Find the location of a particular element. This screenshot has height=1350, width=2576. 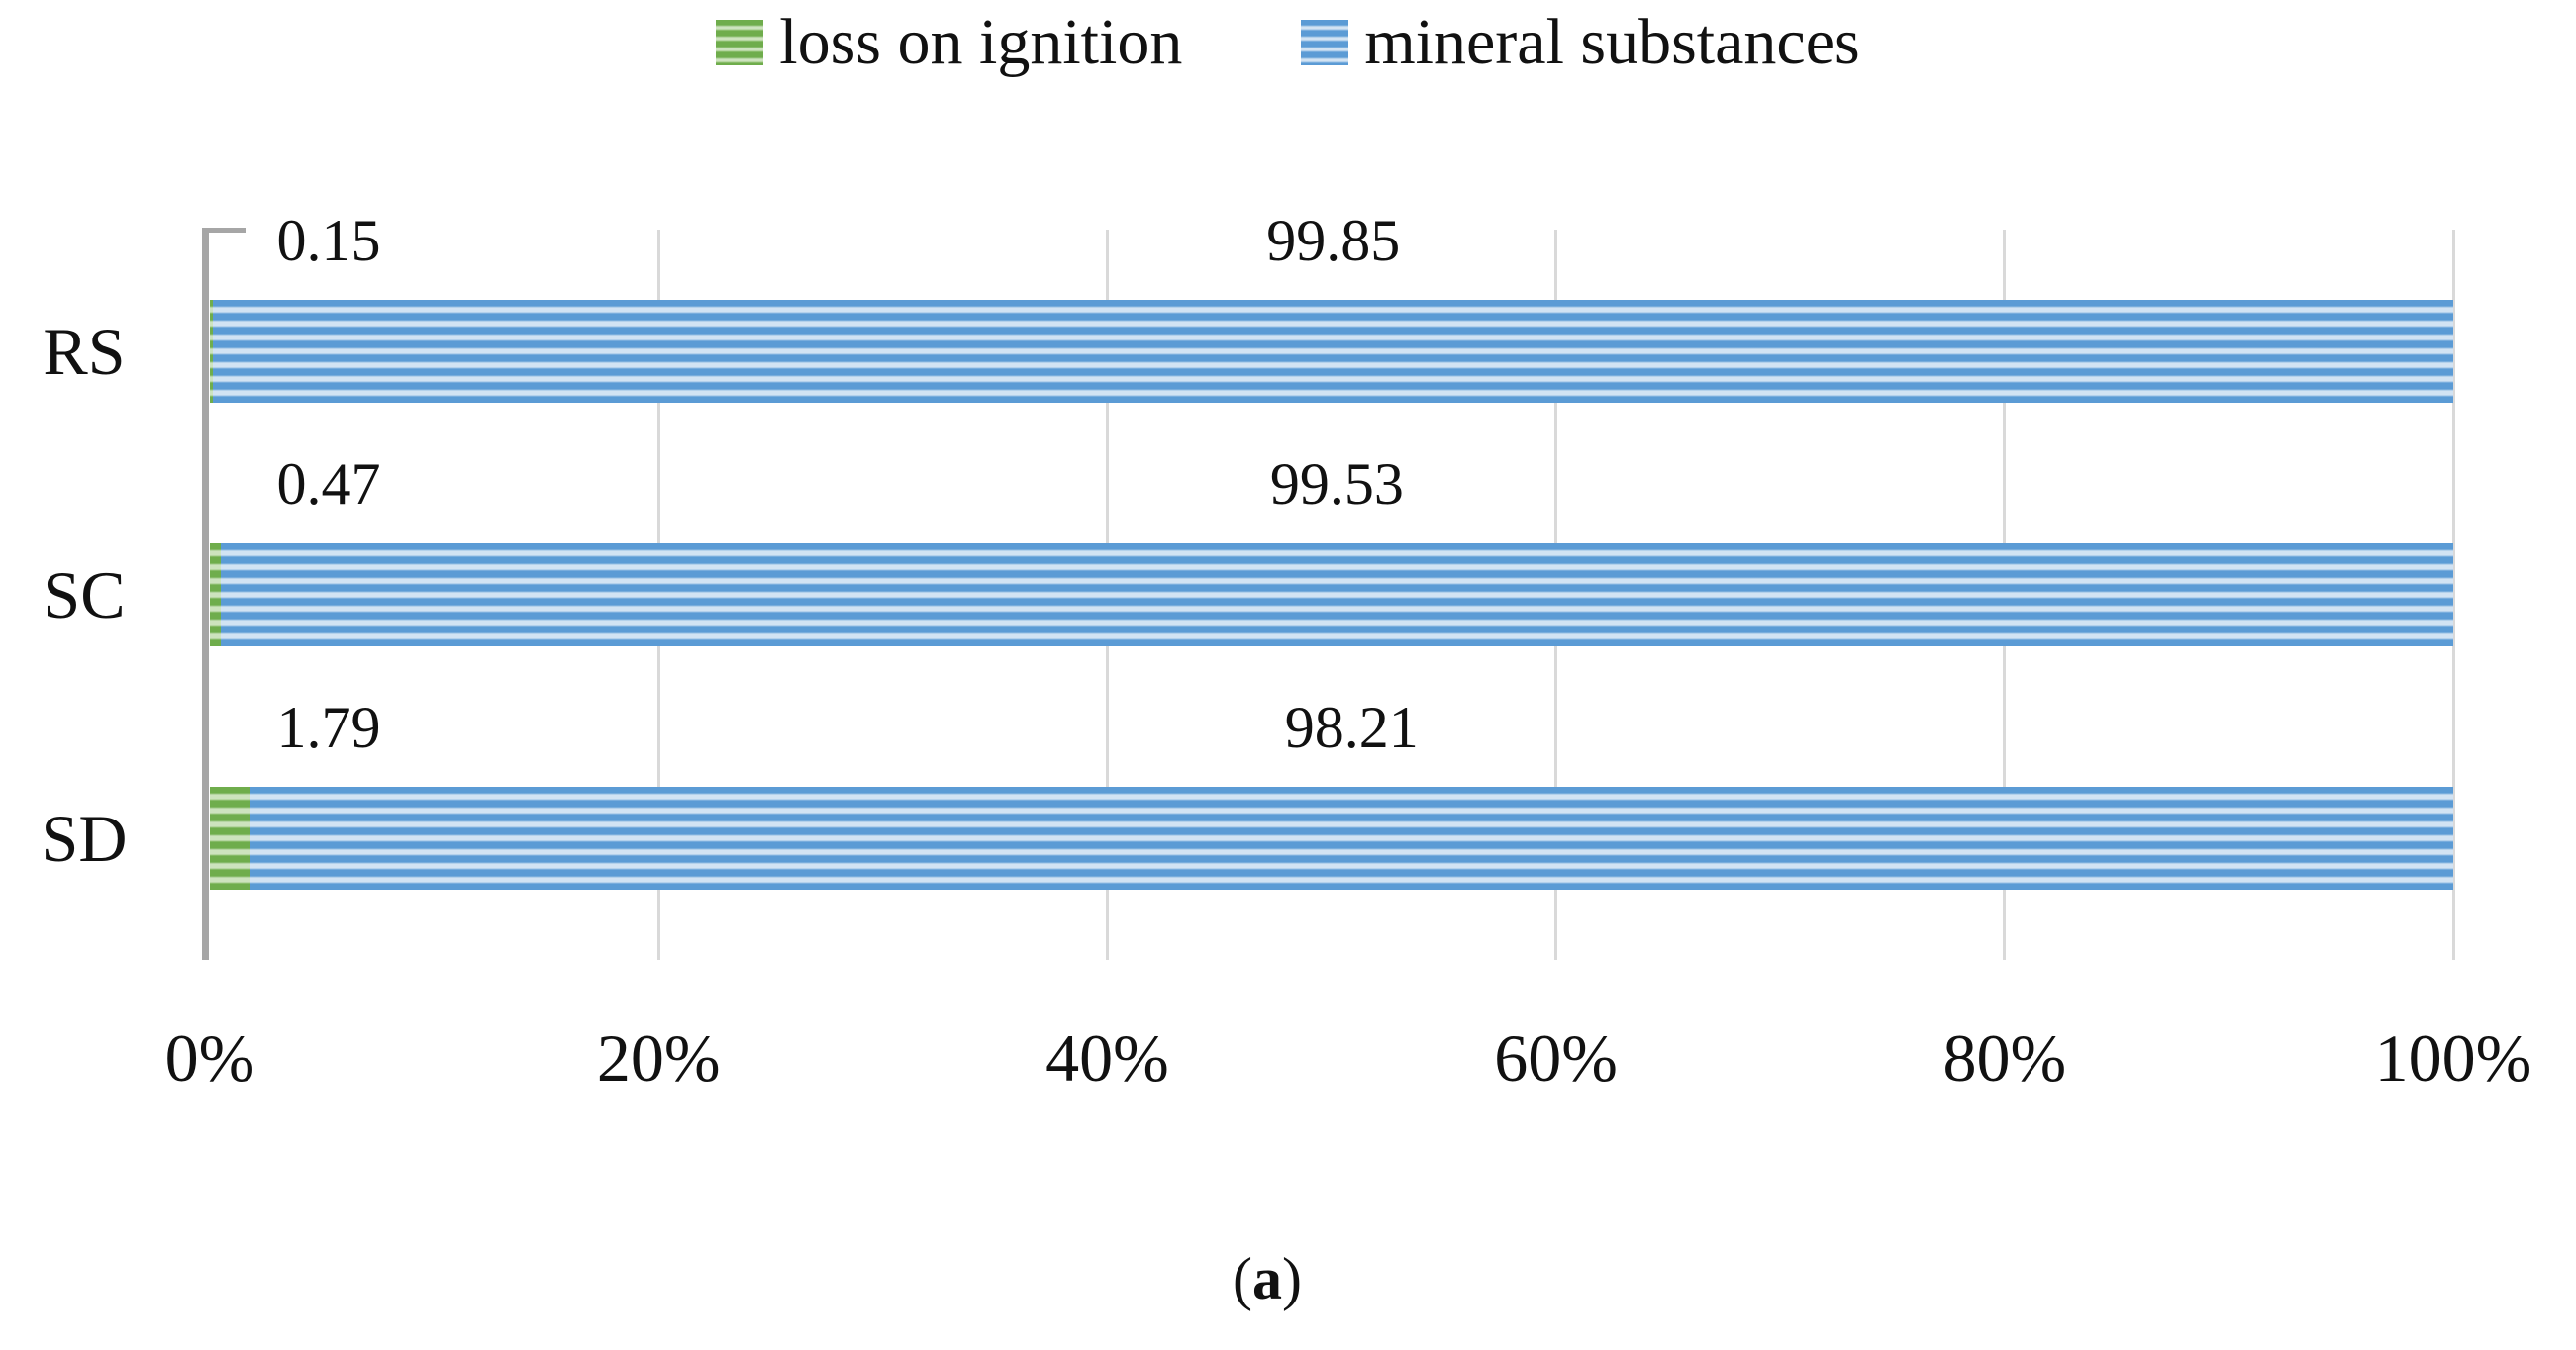

data-label-mineral-RS: 99.85 is located at coordinates (1333, 240).